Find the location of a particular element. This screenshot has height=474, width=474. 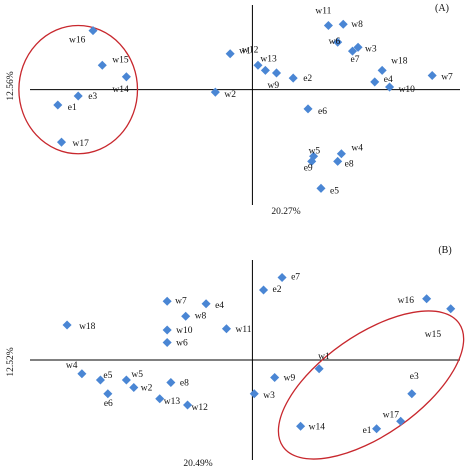

panel-a-xlabel: 20.27% is located at coordinates (285, 212).